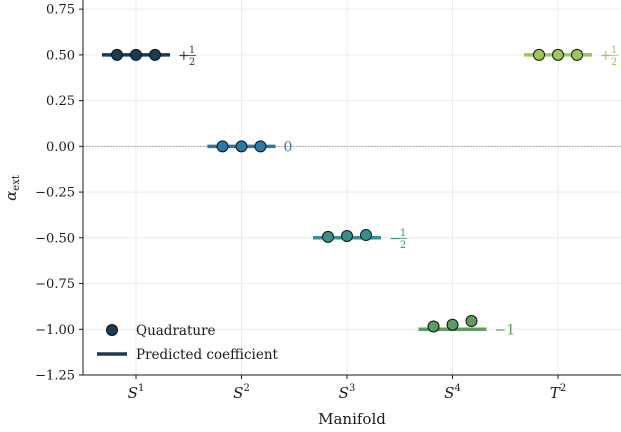  I want to click on legend-label-0: Quadrature, so click(176, 331).